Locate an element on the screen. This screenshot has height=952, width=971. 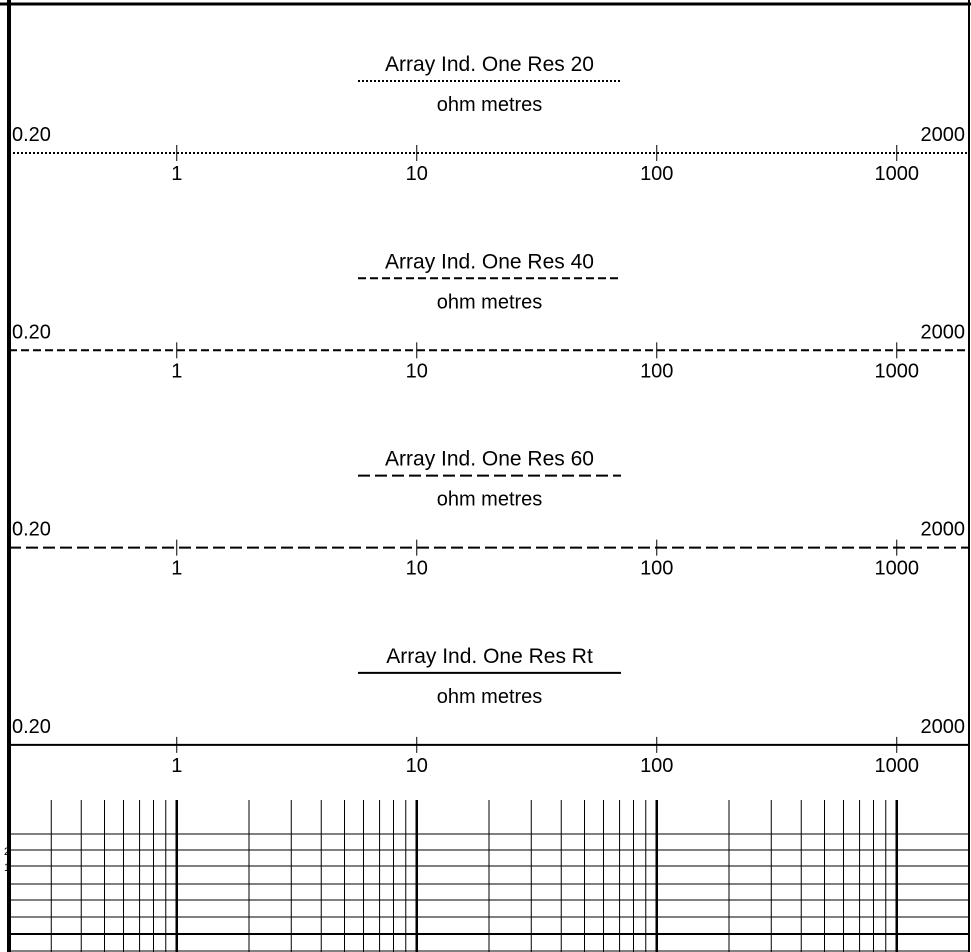
grid-label: 2 is located at coordinates (7, 852).